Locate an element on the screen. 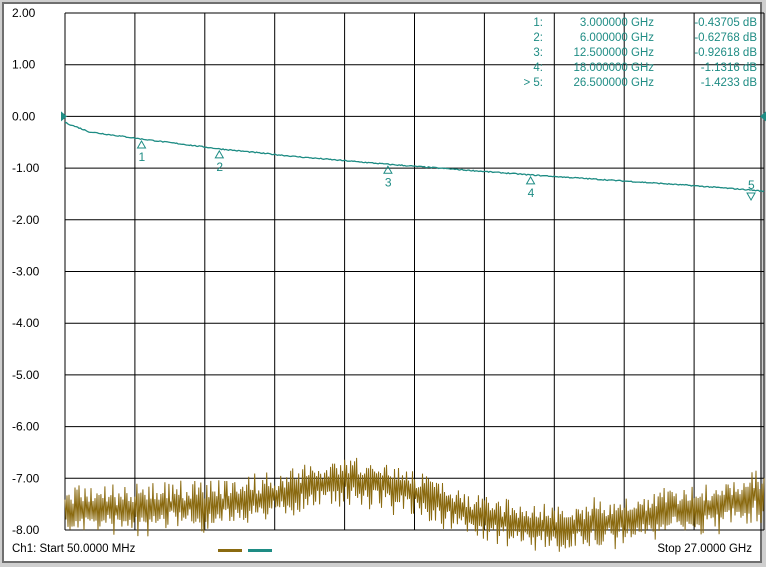  y-tick-label: -6.00 is located at coordinates (26, 427).